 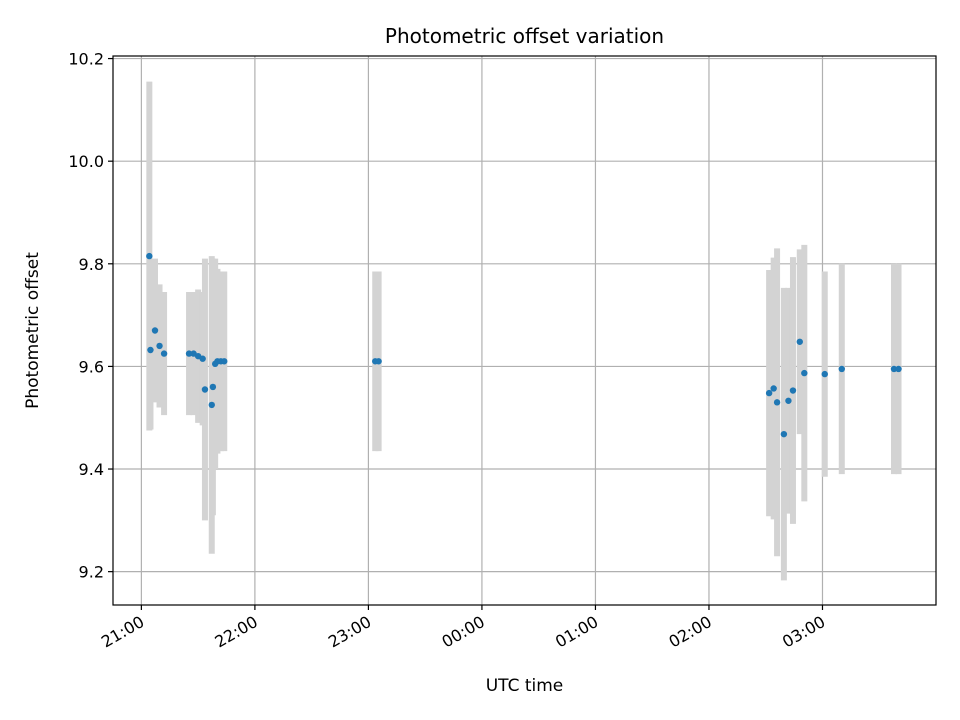 I want to click on y-axis-label: Photometric offset, so click(x=33, y=330).